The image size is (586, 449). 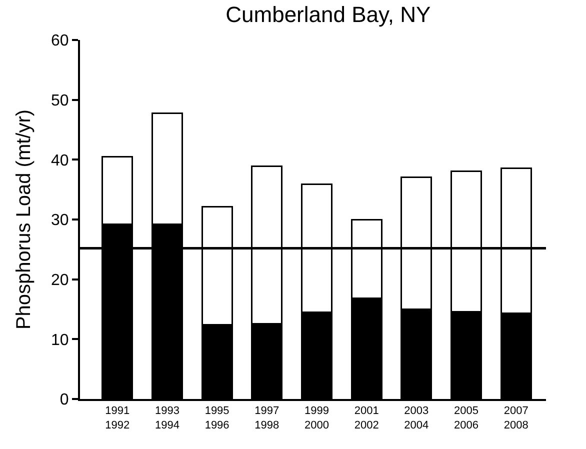 I want to click on x-tick-label: 2007 2008, so click(x=516, y=418).